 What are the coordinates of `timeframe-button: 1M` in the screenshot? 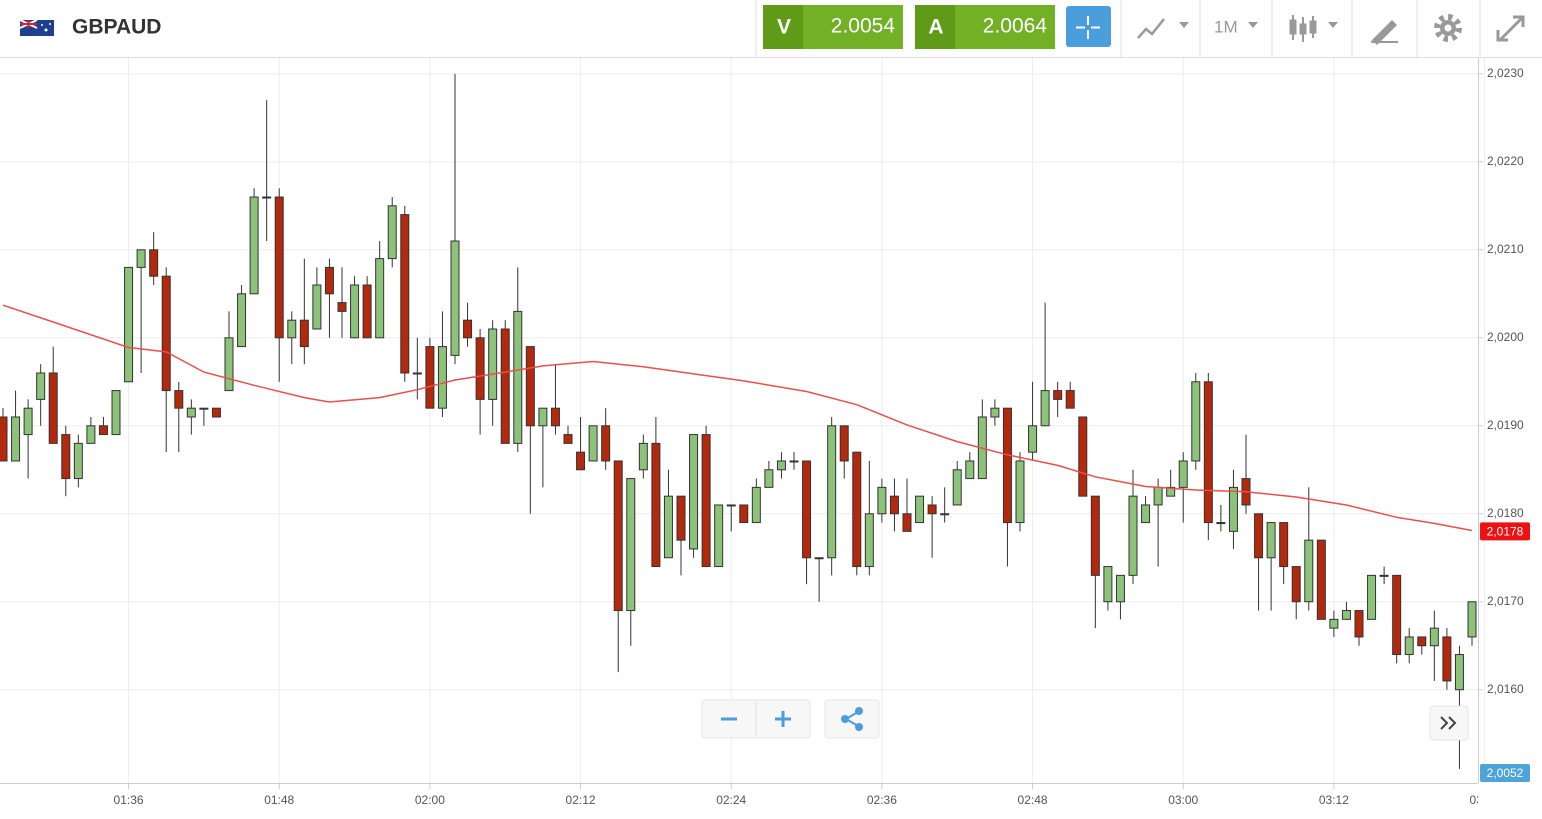 It's located at (1236, 26).